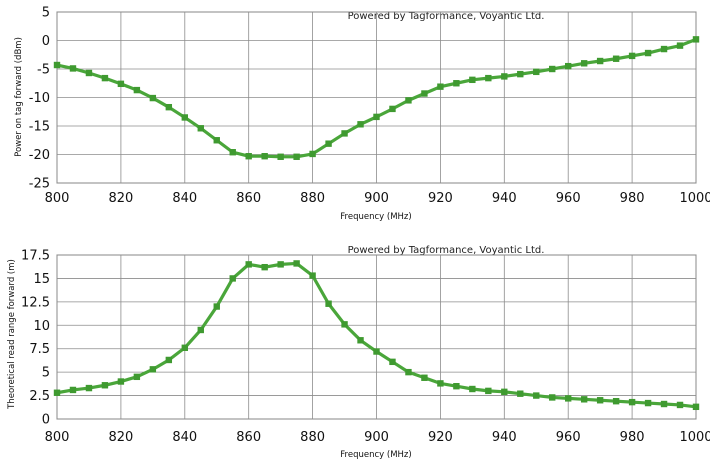  What do you see at coordinates (35, 302) in the screenshot?
I see `y-tick-label: 12.5` at bounding box center [35, 302].